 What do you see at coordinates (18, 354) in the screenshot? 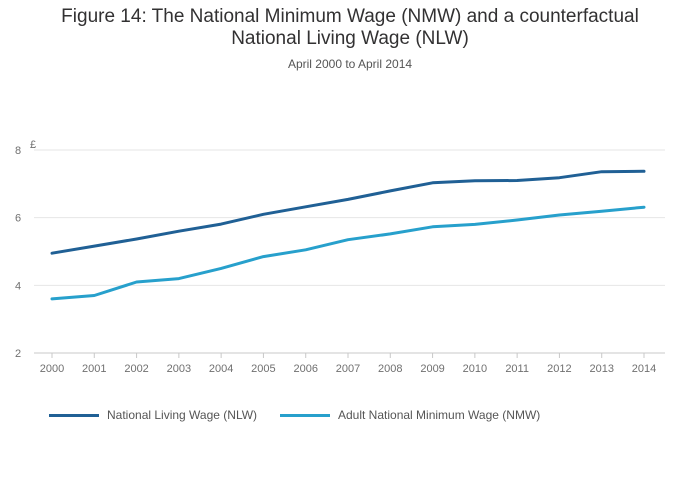
I see `y-tick-label: 2` at bounding box center [18, 354].